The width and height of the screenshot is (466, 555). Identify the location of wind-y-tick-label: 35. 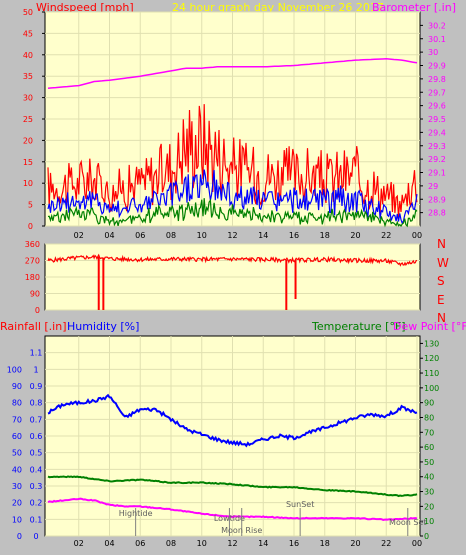
(28, 76).